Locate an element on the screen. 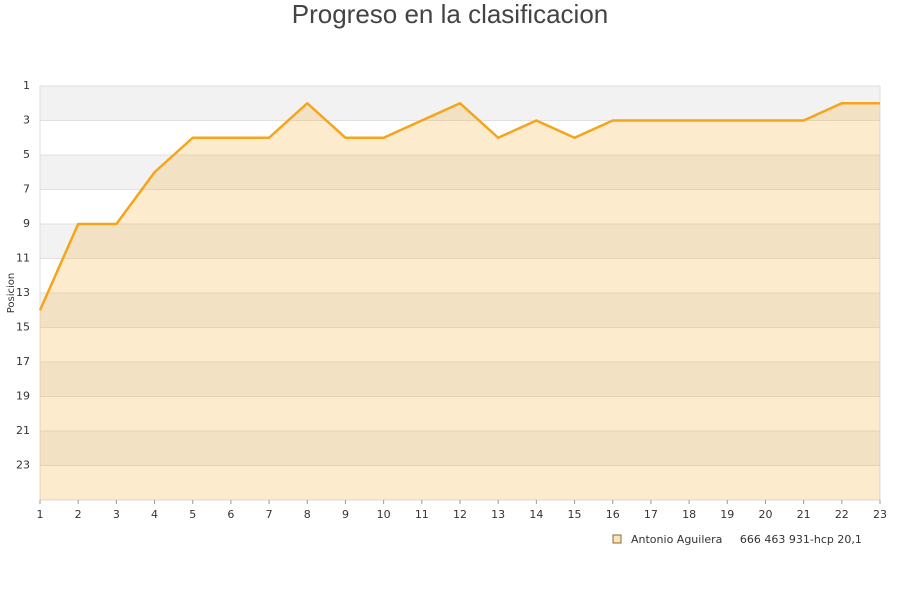  y-tick-label: 19 is located at coordinates (23, 396).